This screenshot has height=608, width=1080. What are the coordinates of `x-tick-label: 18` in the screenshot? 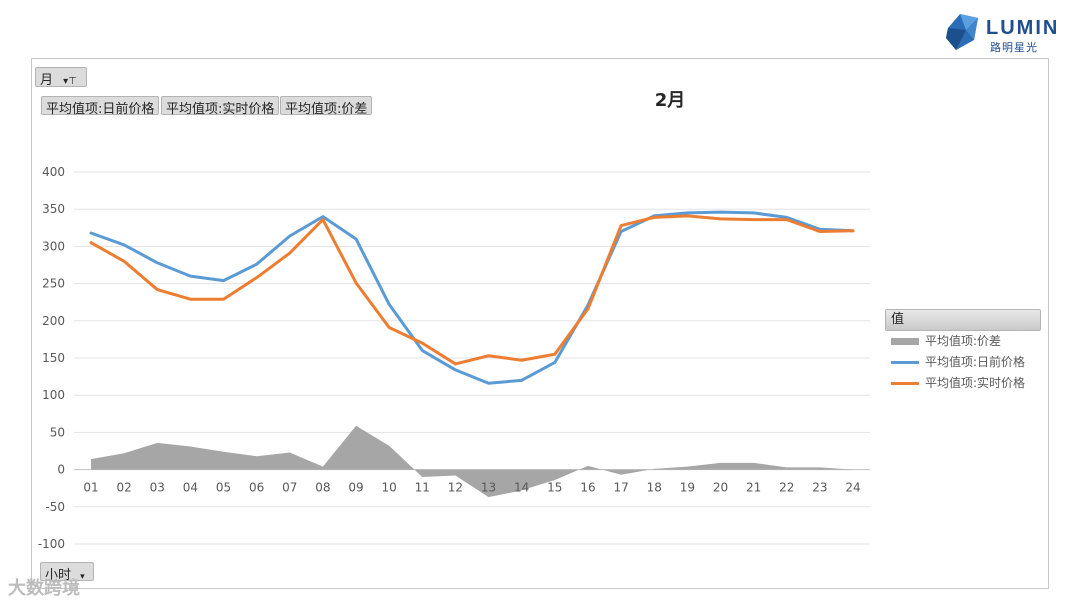 It's located at (654, 488).